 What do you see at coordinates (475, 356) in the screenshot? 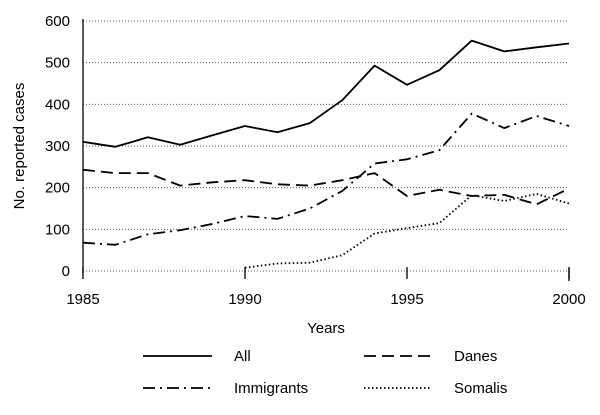
I see `legend-label-danes: Danes` at bounding box center [475, 356].